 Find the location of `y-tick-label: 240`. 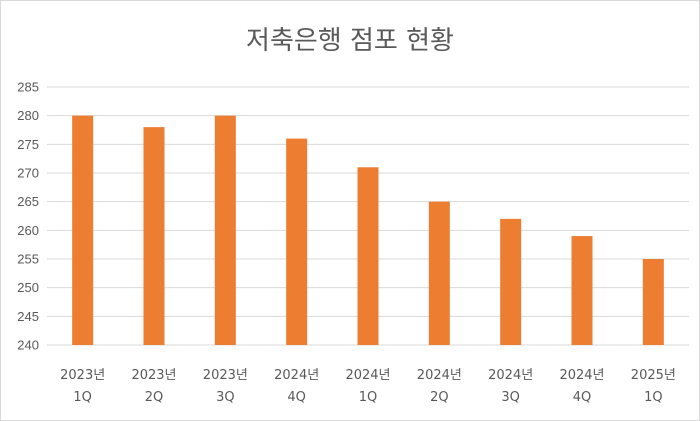

y-tick-label: 240 is located at coordinates (28, 345).